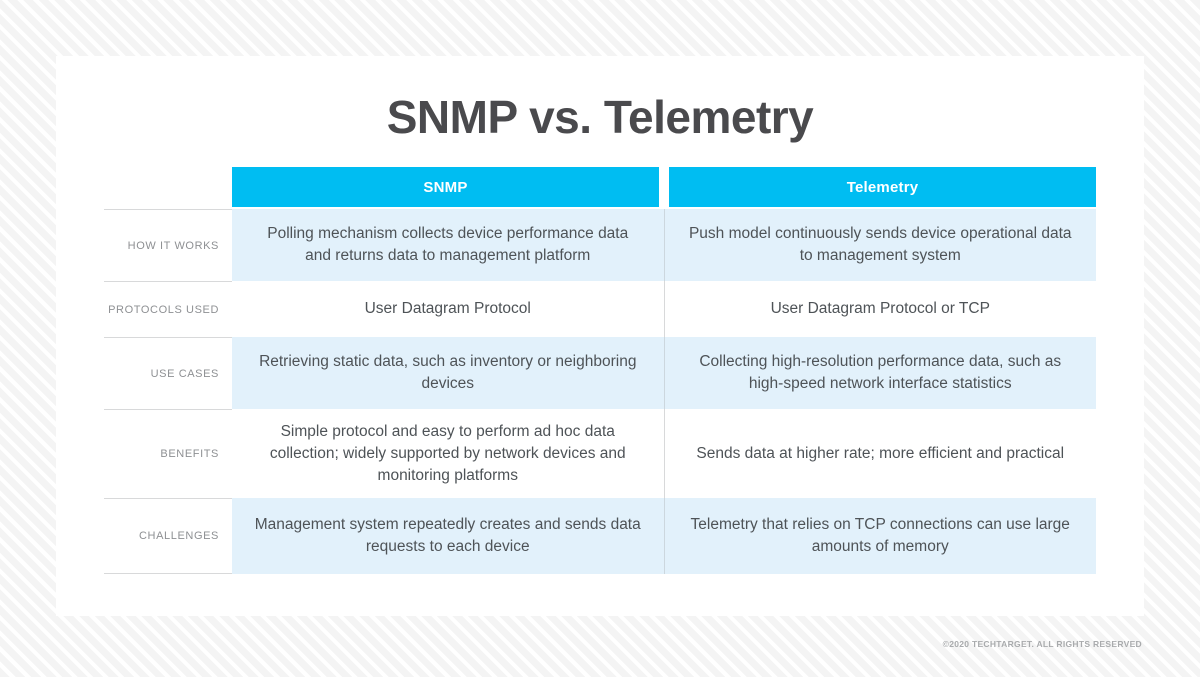 Image resolution: width=1200 pixels, height=677 pixels. I want to click on table-header-row: SNMP Telemetry, so click(600, 187).